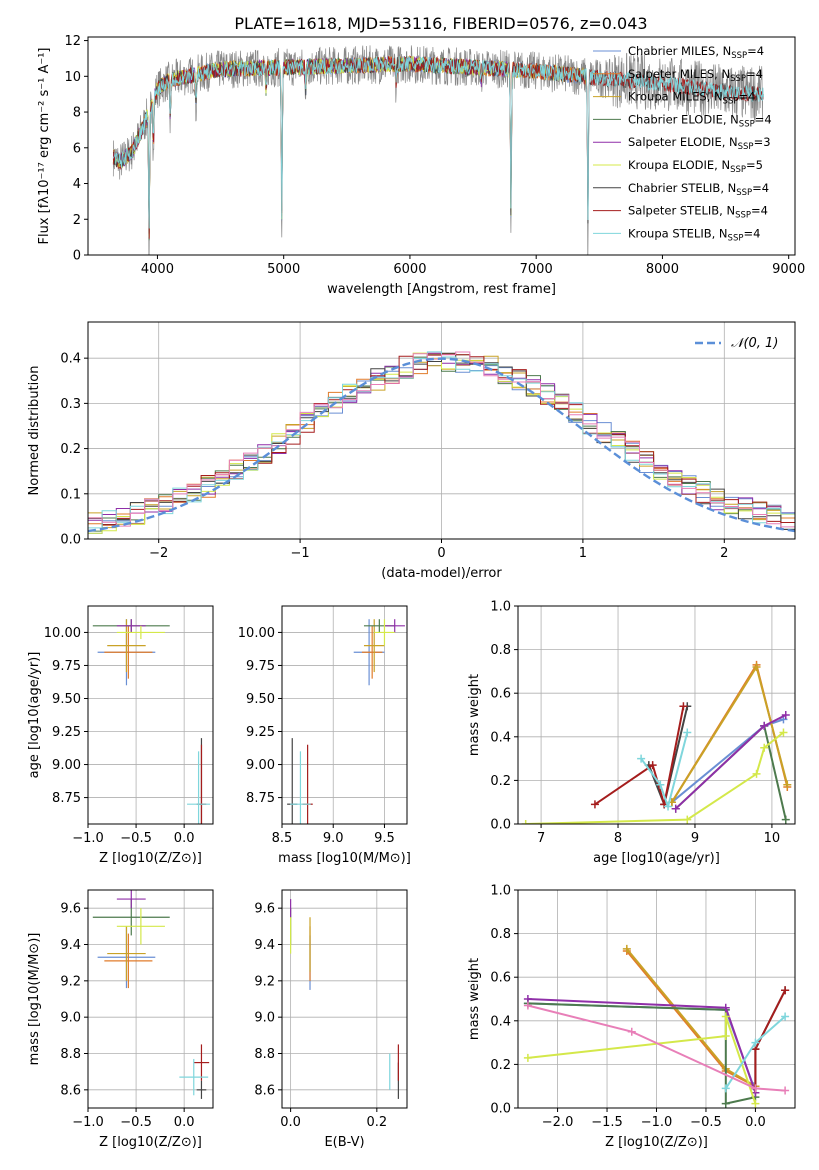  Describe the element at coordinates (72, 41) in the screenshot. I see `y-tick-label: 12` at that location.